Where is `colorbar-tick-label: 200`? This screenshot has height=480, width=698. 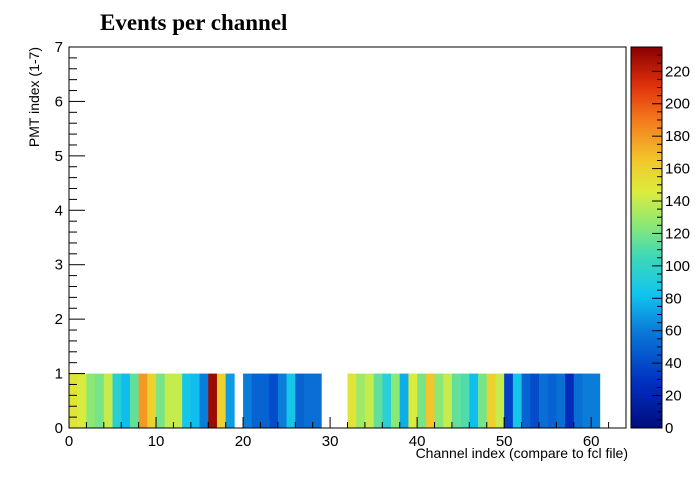 colorbar-tick-label: 200 is located at coordinates (677, 104).